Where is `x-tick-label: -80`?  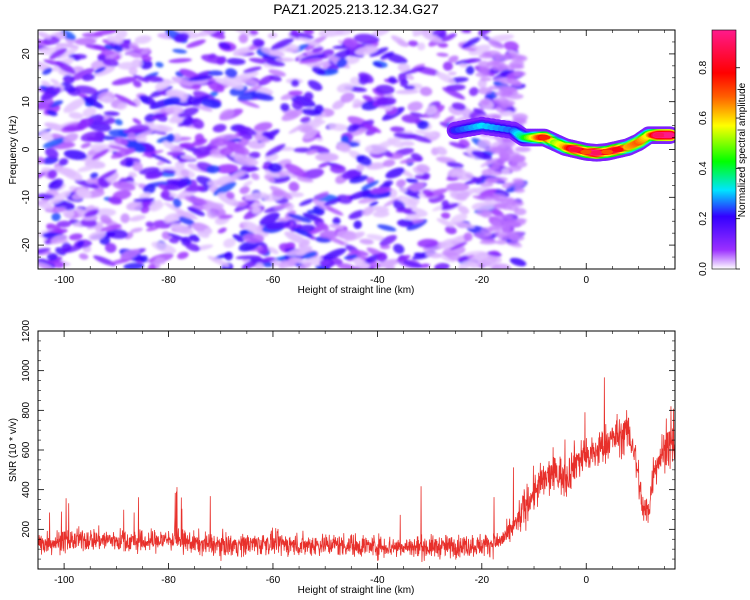
x-tick-label: -80 is located at coordinates (168, 280).